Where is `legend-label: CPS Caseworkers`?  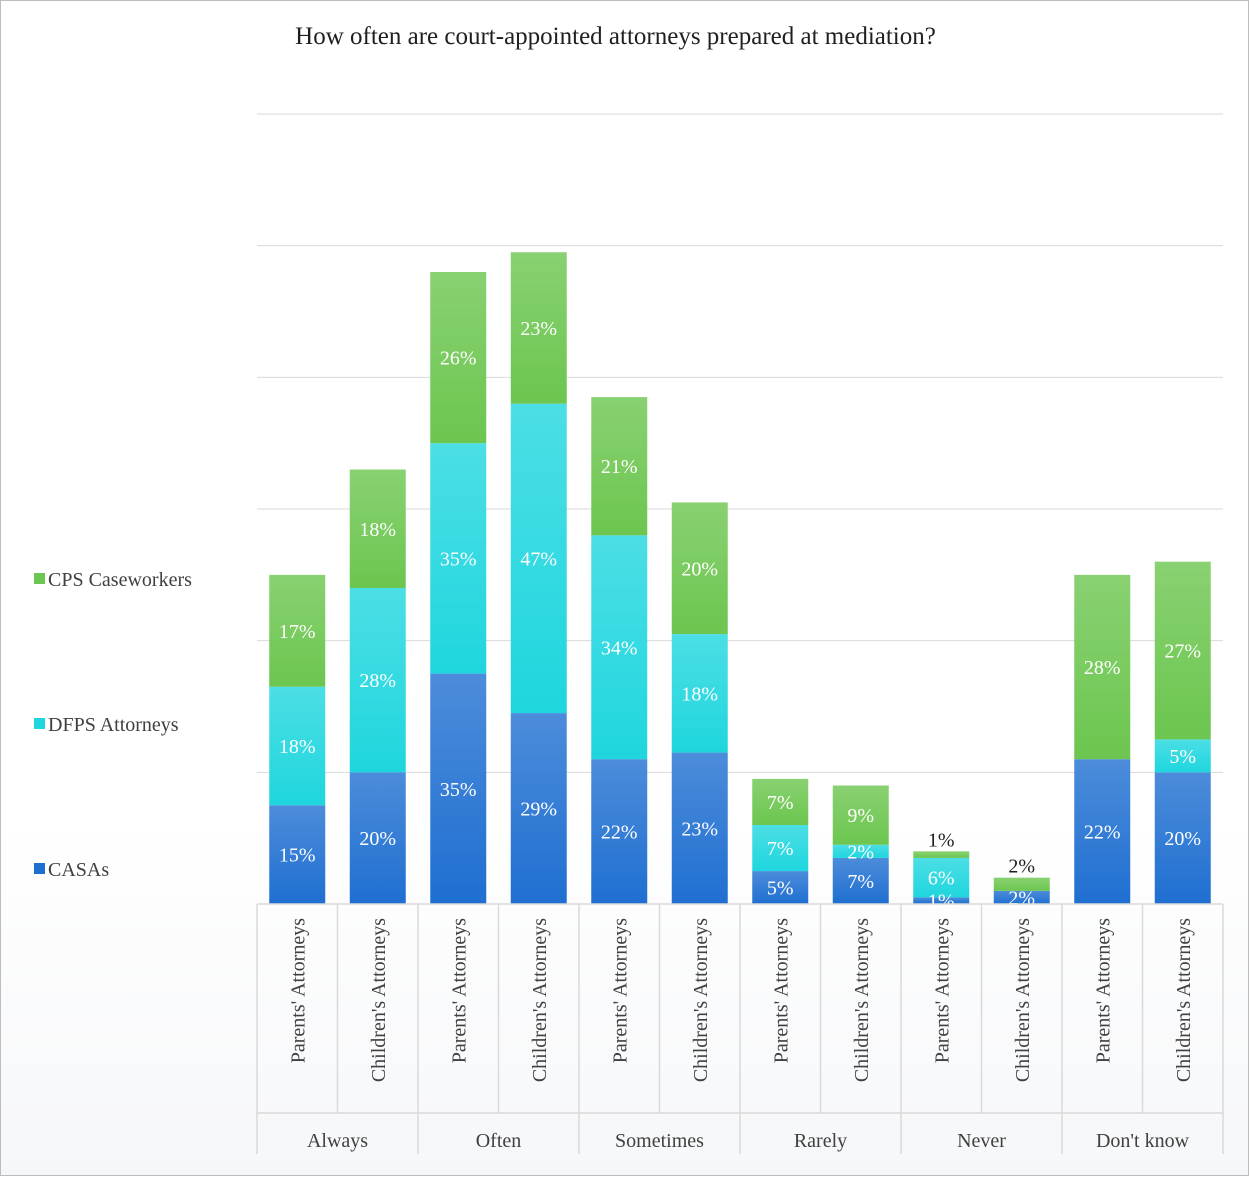
legend-label: CPS Caseworkers is located at coordinates (120, 580).